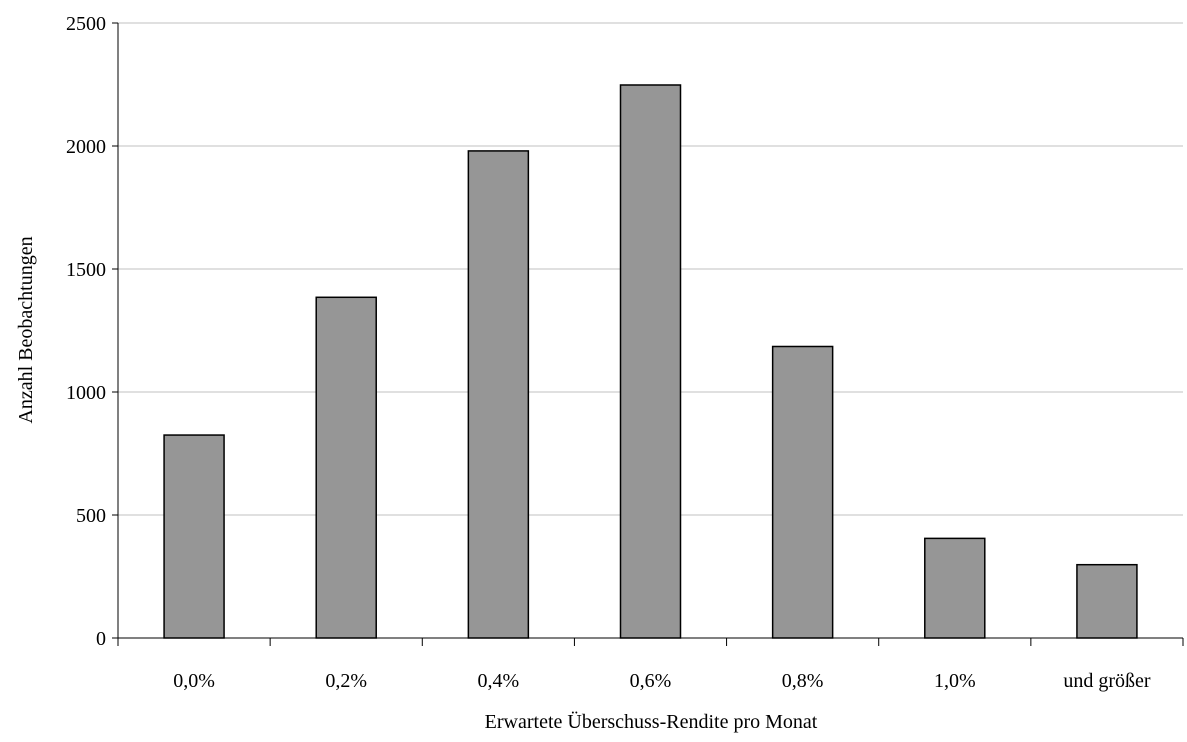 This screenshot has width=1187, height=742. I want to click on x-tick-label: 0,2%, so click(346, 681).